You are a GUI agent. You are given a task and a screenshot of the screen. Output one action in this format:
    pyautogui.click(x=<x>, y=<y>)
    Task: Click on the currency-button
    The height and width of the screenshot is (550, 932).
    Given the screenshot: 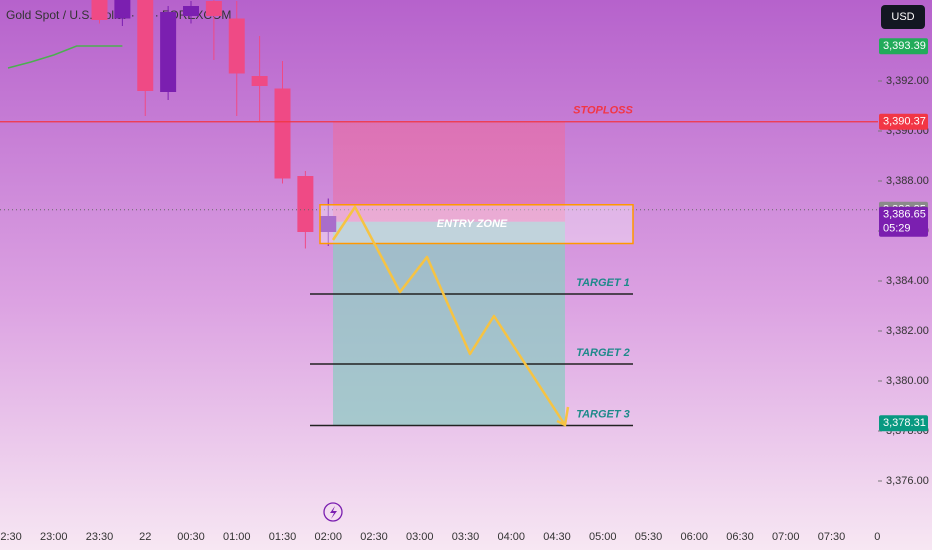 What is the action you would take?
    pyautogui.click(x=903, y=17)
    